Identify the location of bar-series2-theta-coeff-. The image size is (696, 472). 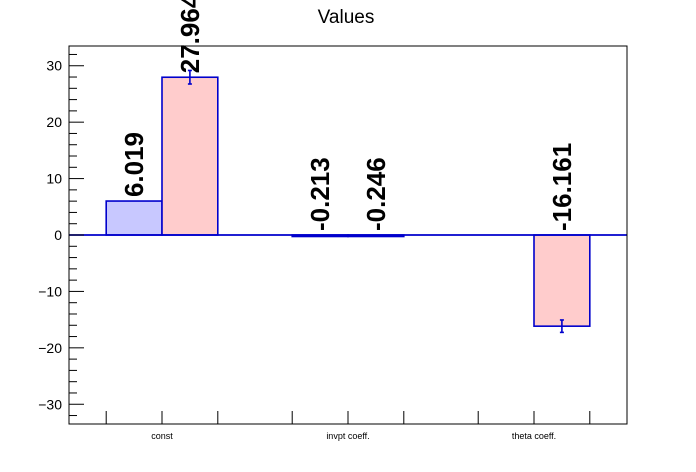
(562, 280).